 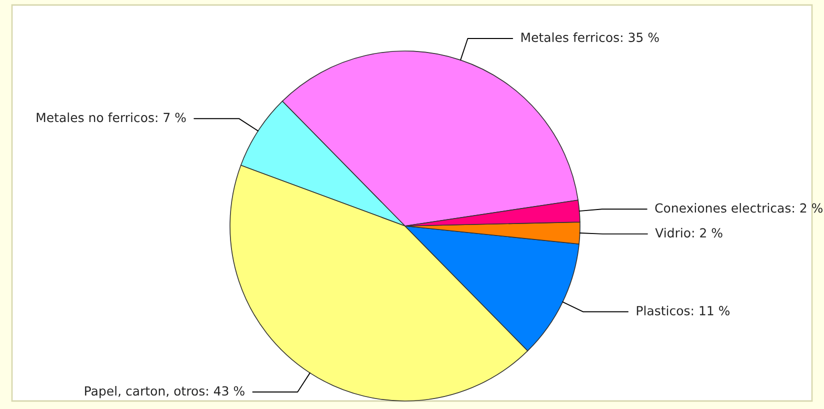 I want to click on slice-label: Metales no ferricos: 7 %, so click(x=111, y=117).